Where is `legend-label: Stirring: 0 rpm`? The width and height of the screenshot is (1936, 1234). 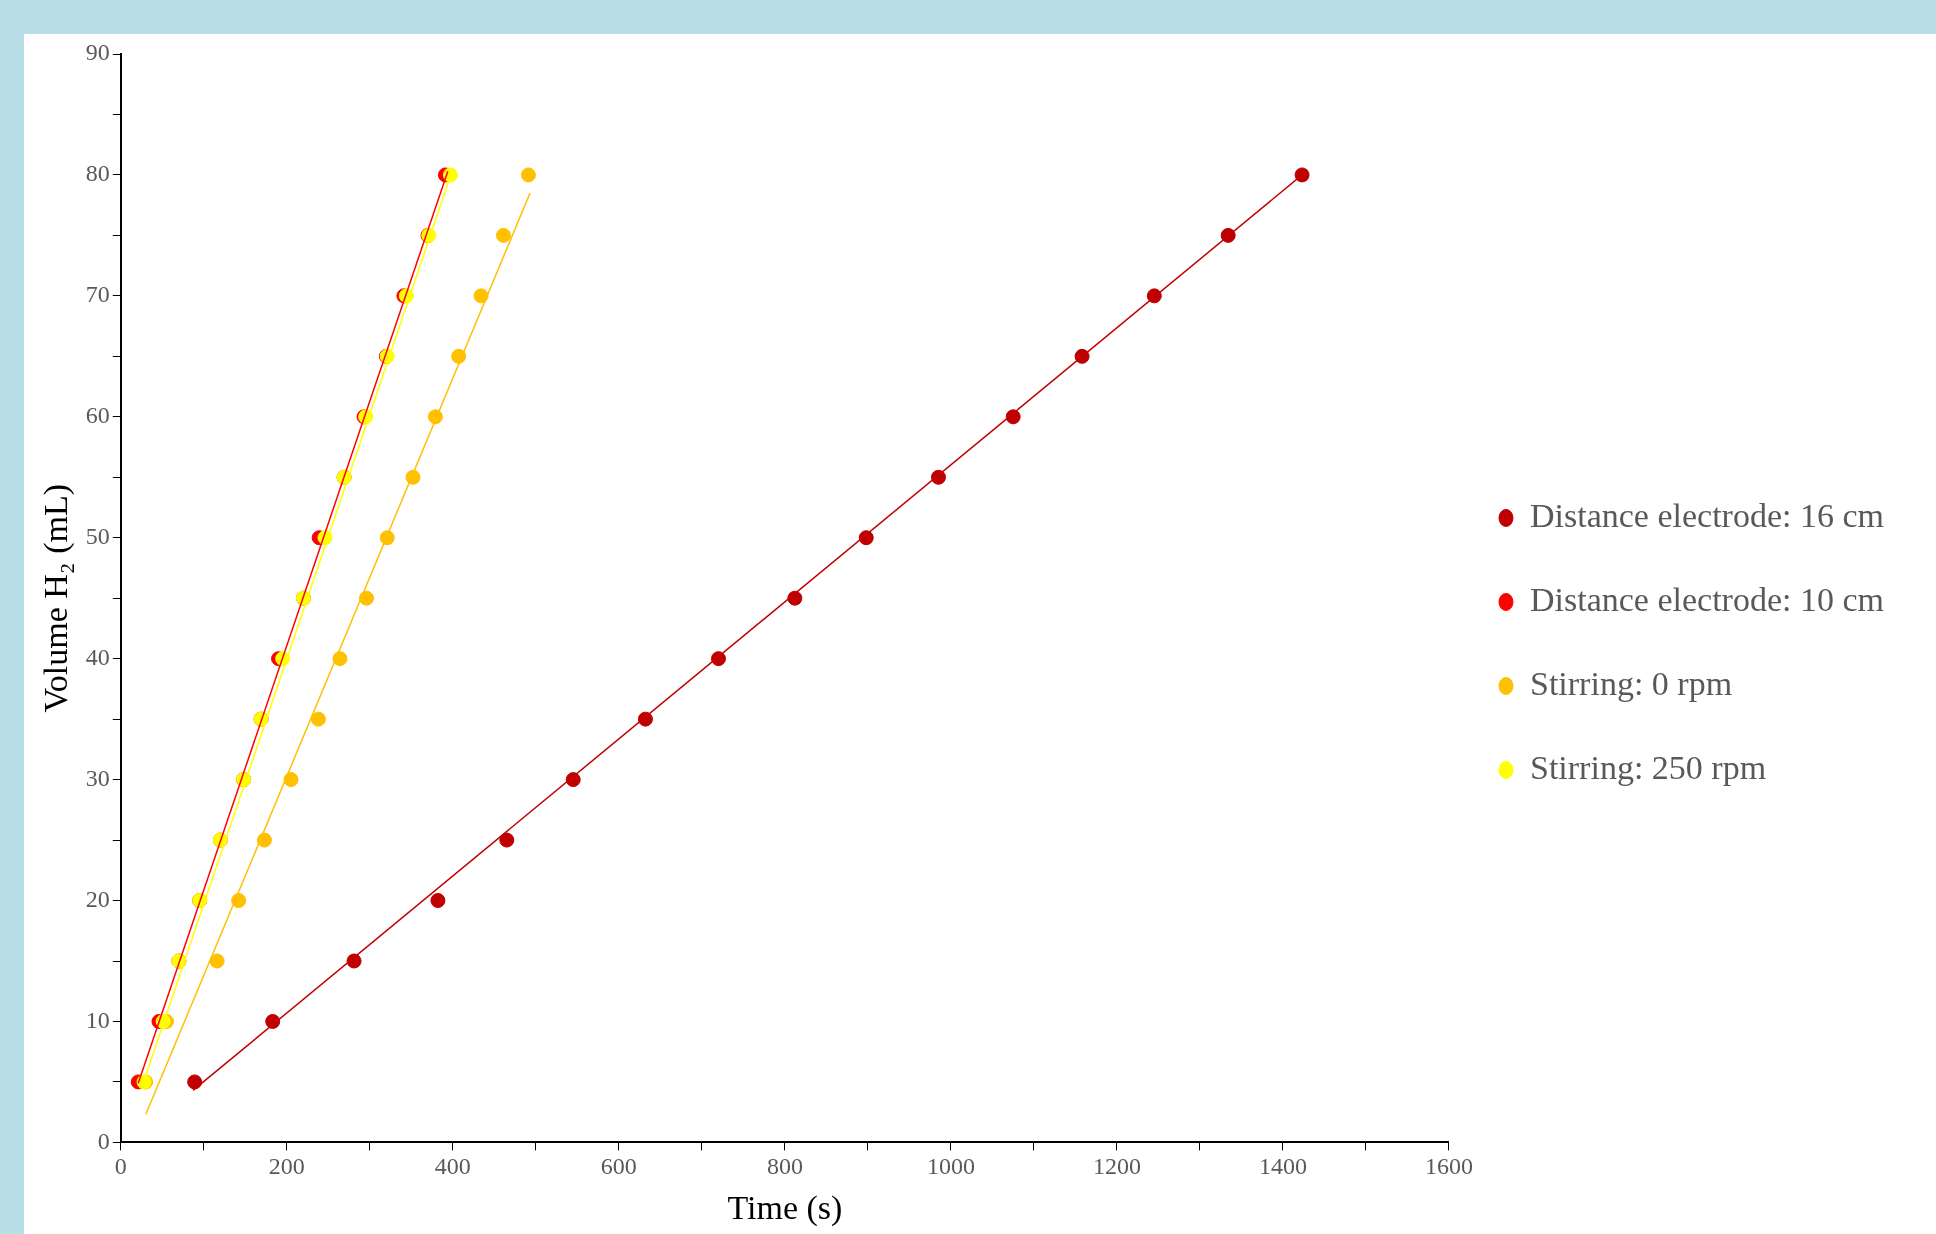 legend-label: Stirring: 0 rpm is located at coordinates (1631, 683).